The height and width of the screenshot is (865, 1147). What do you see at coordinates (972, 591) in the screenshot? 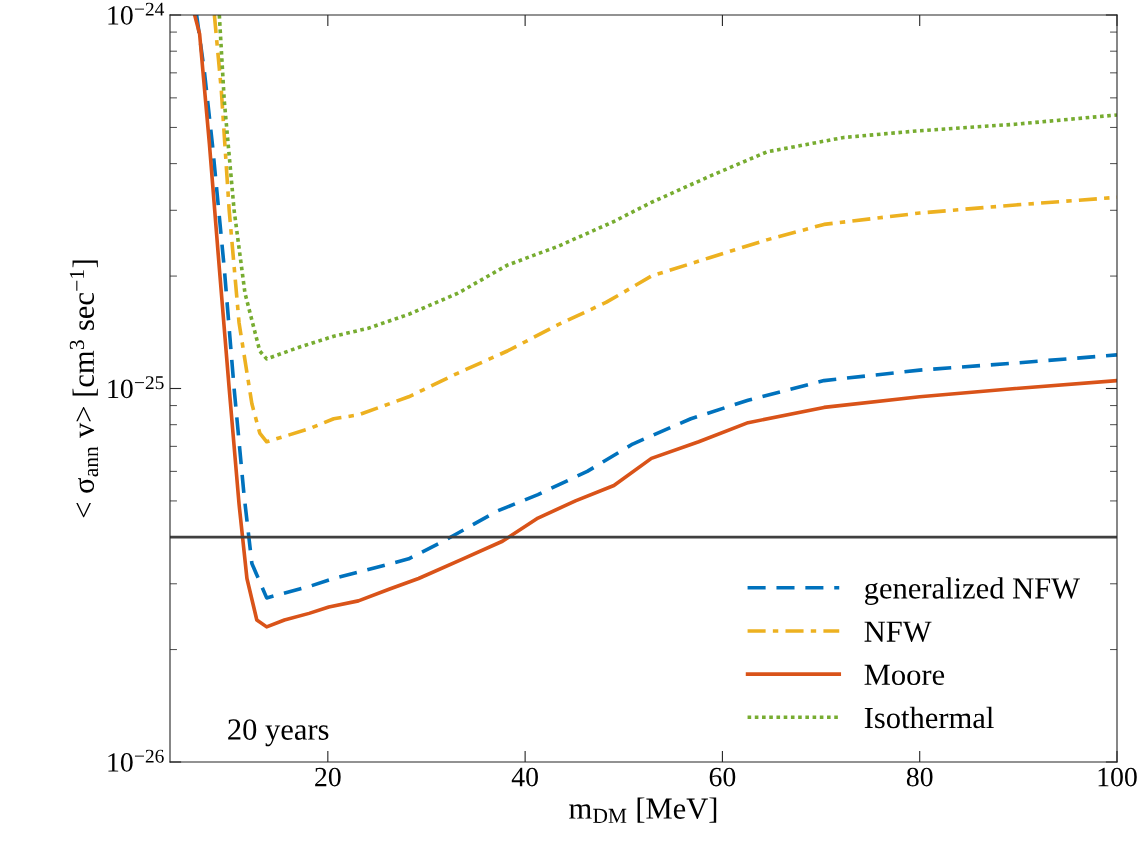
I see `legend-label: generalized NFW` at bounding box center [972, 591].